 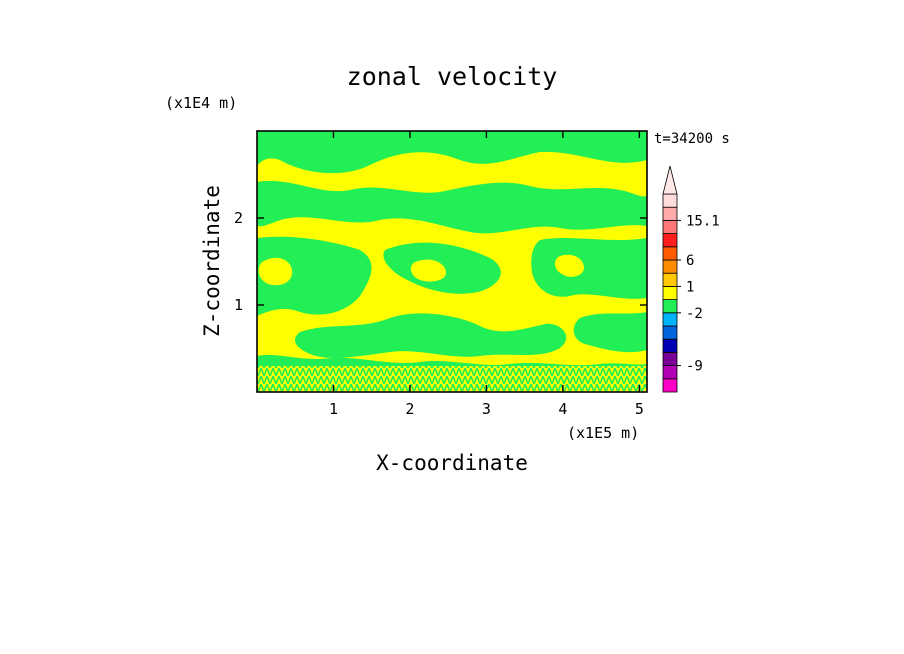 What do you see at coordinates (314, 276) in the screenshot?
I see `negative-region-left-large` at bounding box center [314, 276].